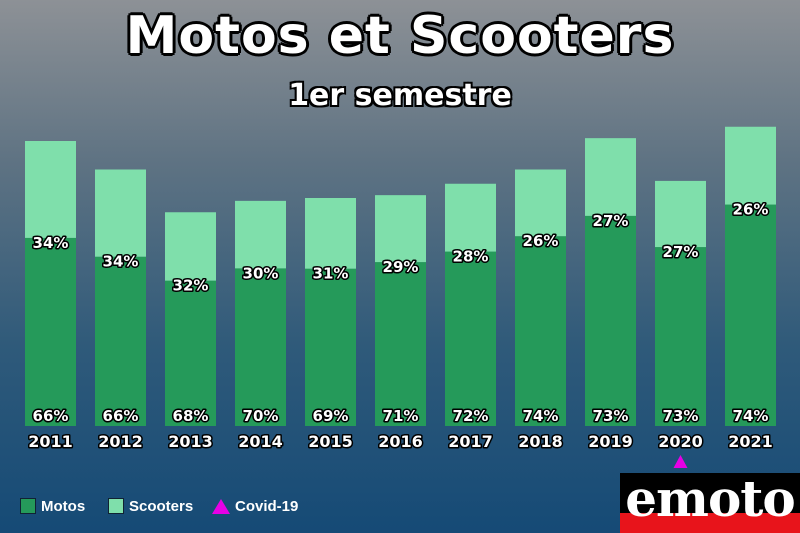 The height and width of the screenshot is (533, 800). I want to click on legend-motos-swatch, so click(28, 506).